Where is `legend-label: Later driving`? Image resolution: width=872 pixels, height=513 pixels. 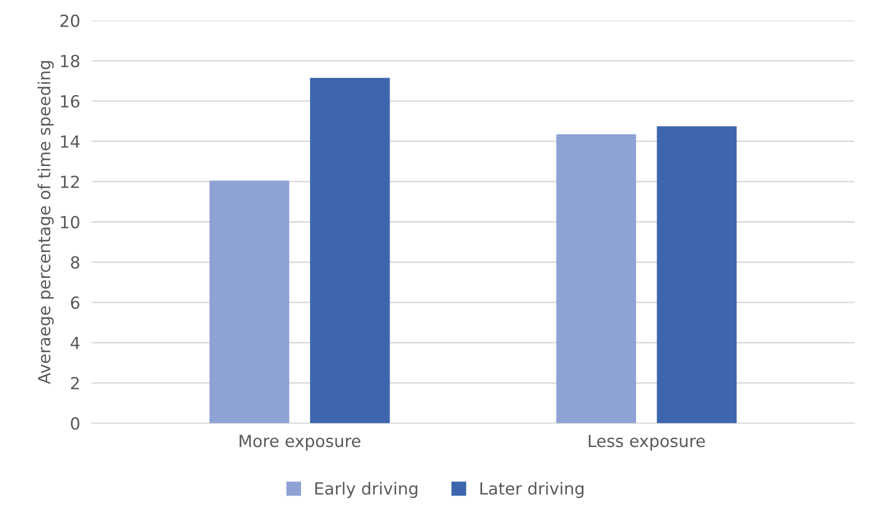 legend-label: Later driving is located at coordinates (532, 490).